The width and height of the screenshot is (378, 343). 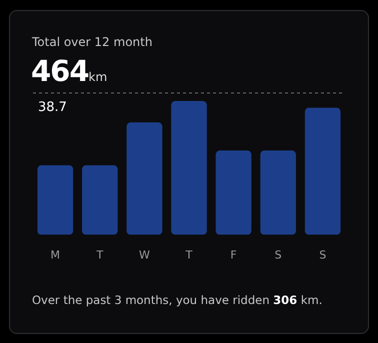 I want to click on x-tick-label: M, so click(x=55, y=255).